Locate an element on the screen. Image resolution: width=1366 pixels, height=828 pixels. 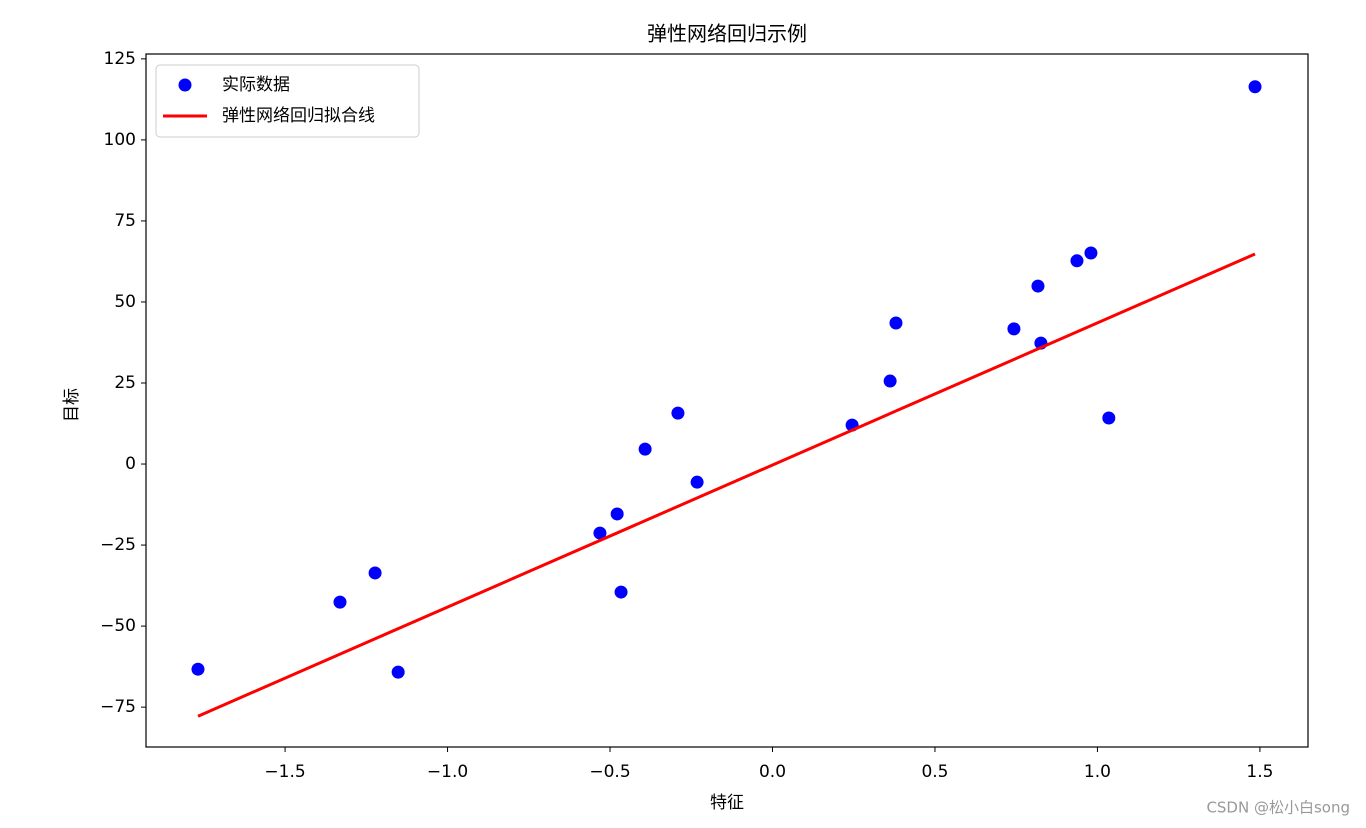
x-tick-label: 0.0 is located at coordinates (772, 772).